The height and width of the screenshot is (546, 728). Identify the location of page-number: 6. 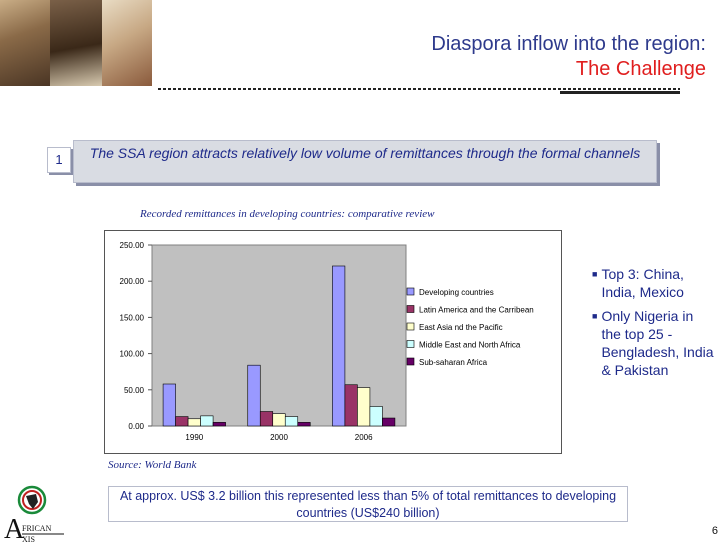
(714, 531).